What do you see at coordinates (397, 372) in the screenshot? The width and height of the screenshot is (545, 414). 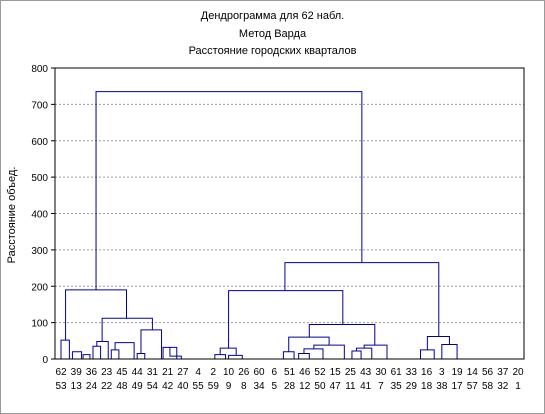 I see `leaf-label-top-61: 61` at bounding box center [397, 372].